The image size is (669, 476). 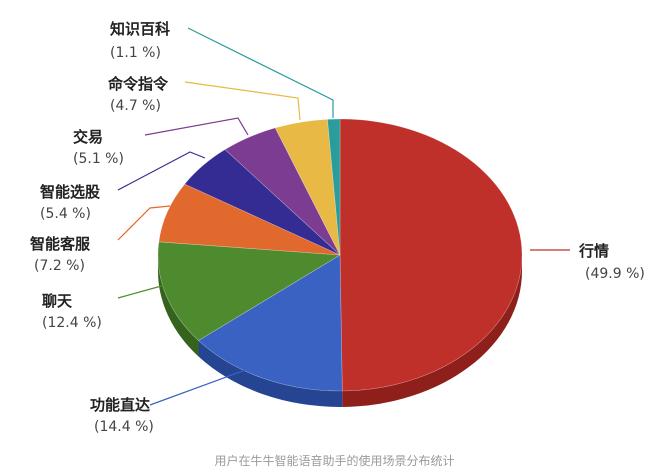 What do you see at coordinates (334, 461) in the screenshot?
I see `chart-caption: 用户在牛牛智能语音助手的使用场景分布统计` at bounding box center [334, 461].